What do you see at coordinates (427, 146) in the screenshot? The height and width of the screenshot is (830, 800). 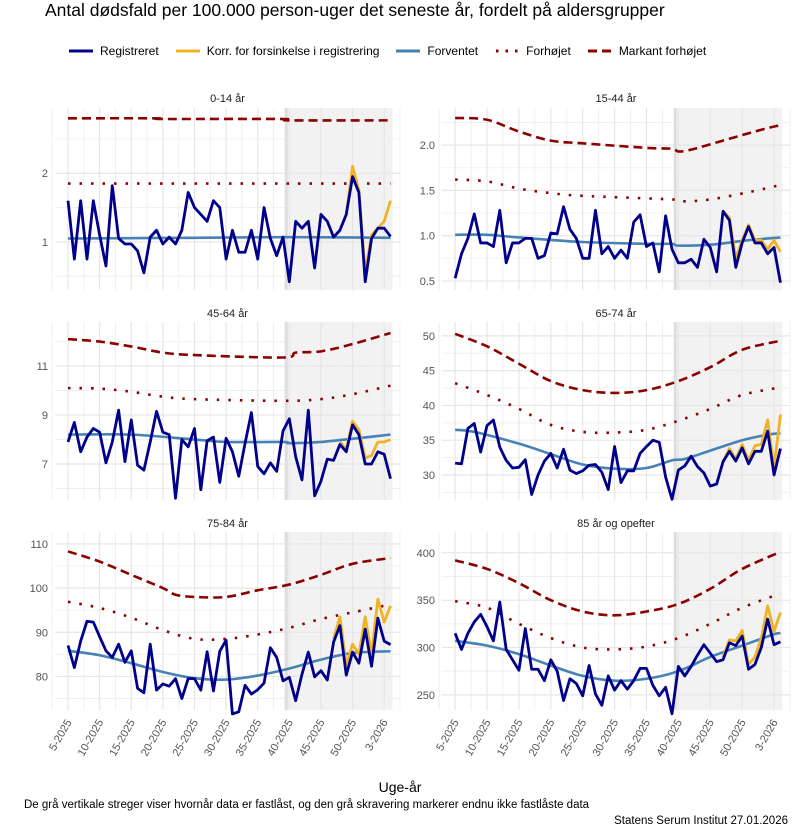 I see `y-tick-label: 2.0` at bounding box center [427, 146].